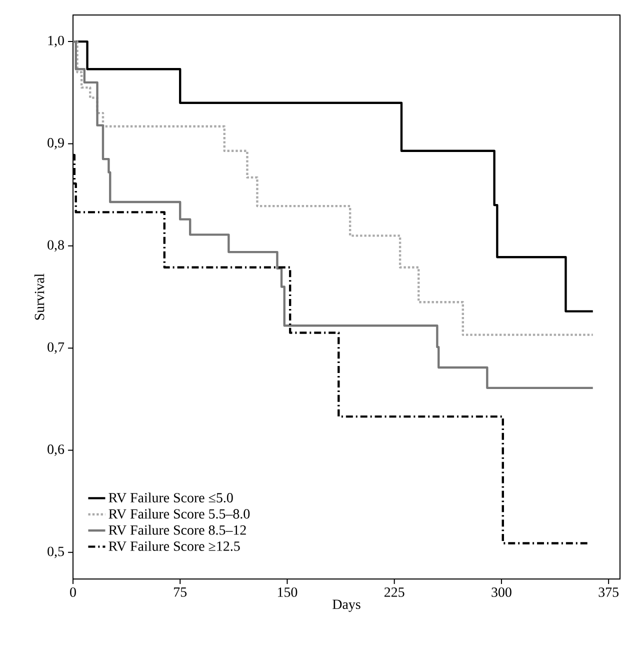 The width and height of the screenshot is (626, 648). Describe the element at coordinates (346, 606) in the screenshot. I see `x-axis-title: Days` at that location.